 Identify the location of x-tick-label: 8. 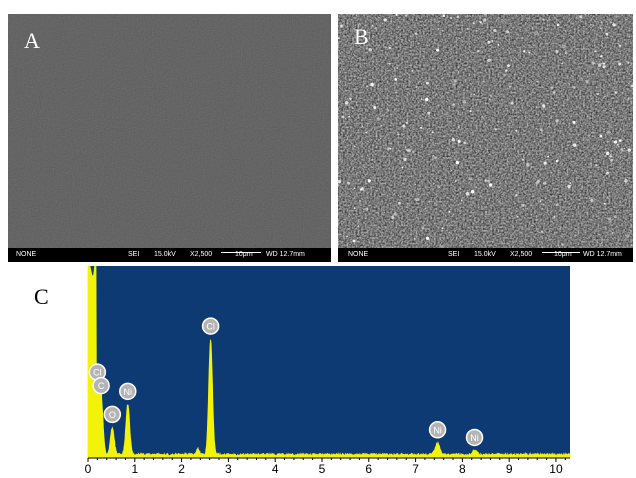
(462, 469).